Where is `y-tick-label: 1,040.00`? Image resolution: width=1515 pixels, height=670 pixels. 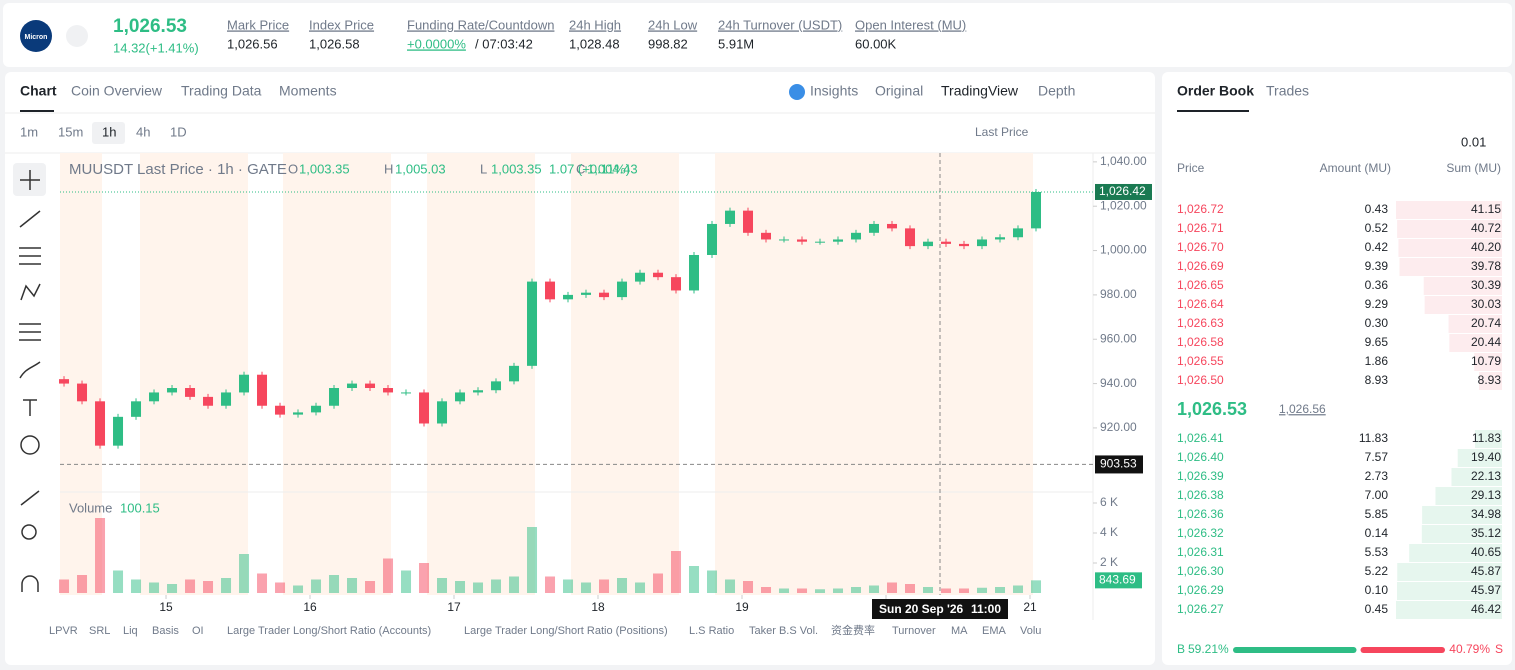
y-tick-label: 1,040.00 is located at coordinates (1123, 161).